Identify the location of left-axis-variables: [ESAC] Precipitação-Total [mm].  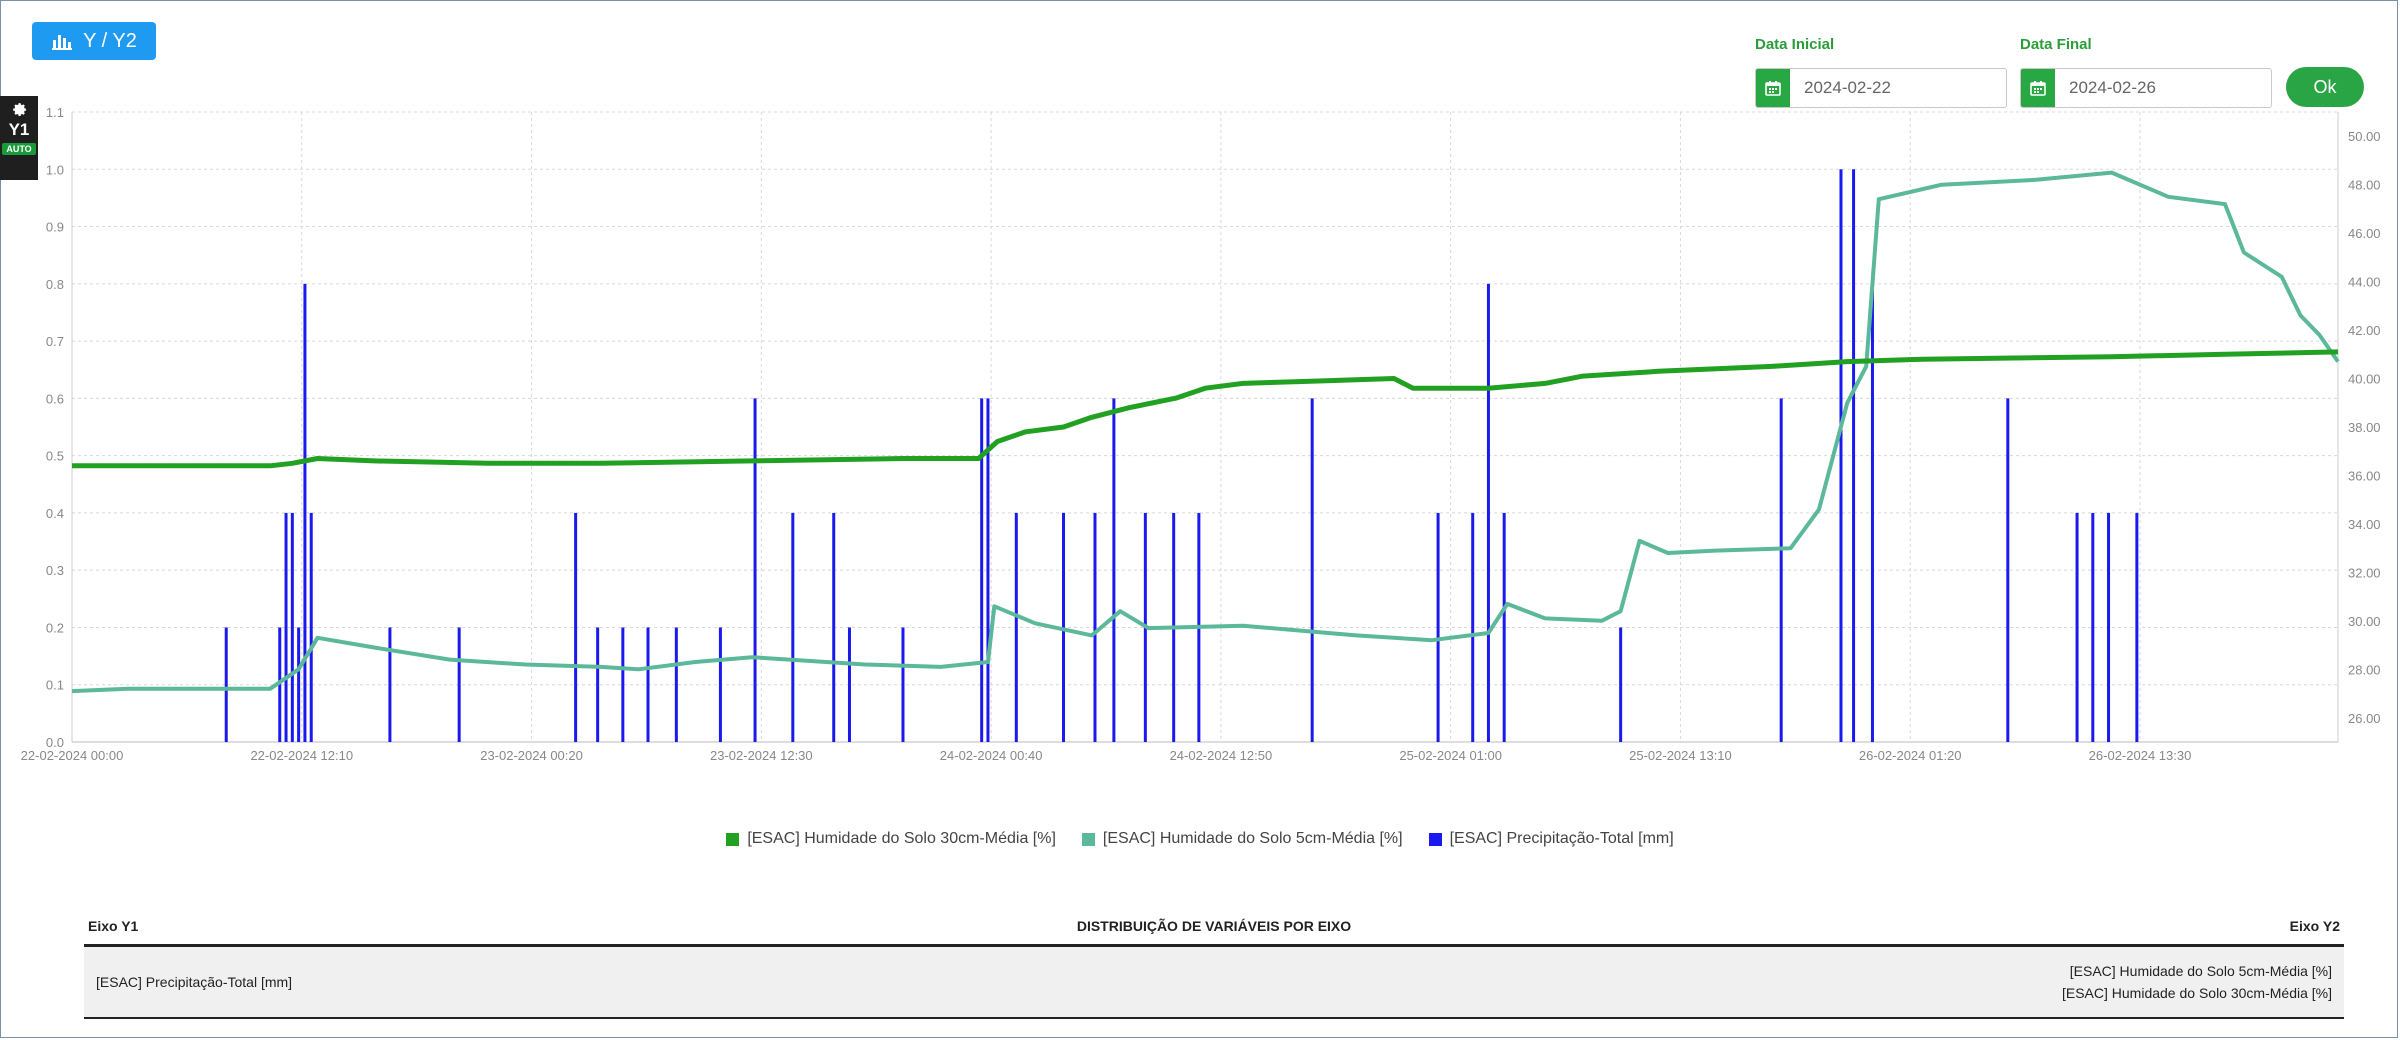
(194, 982).